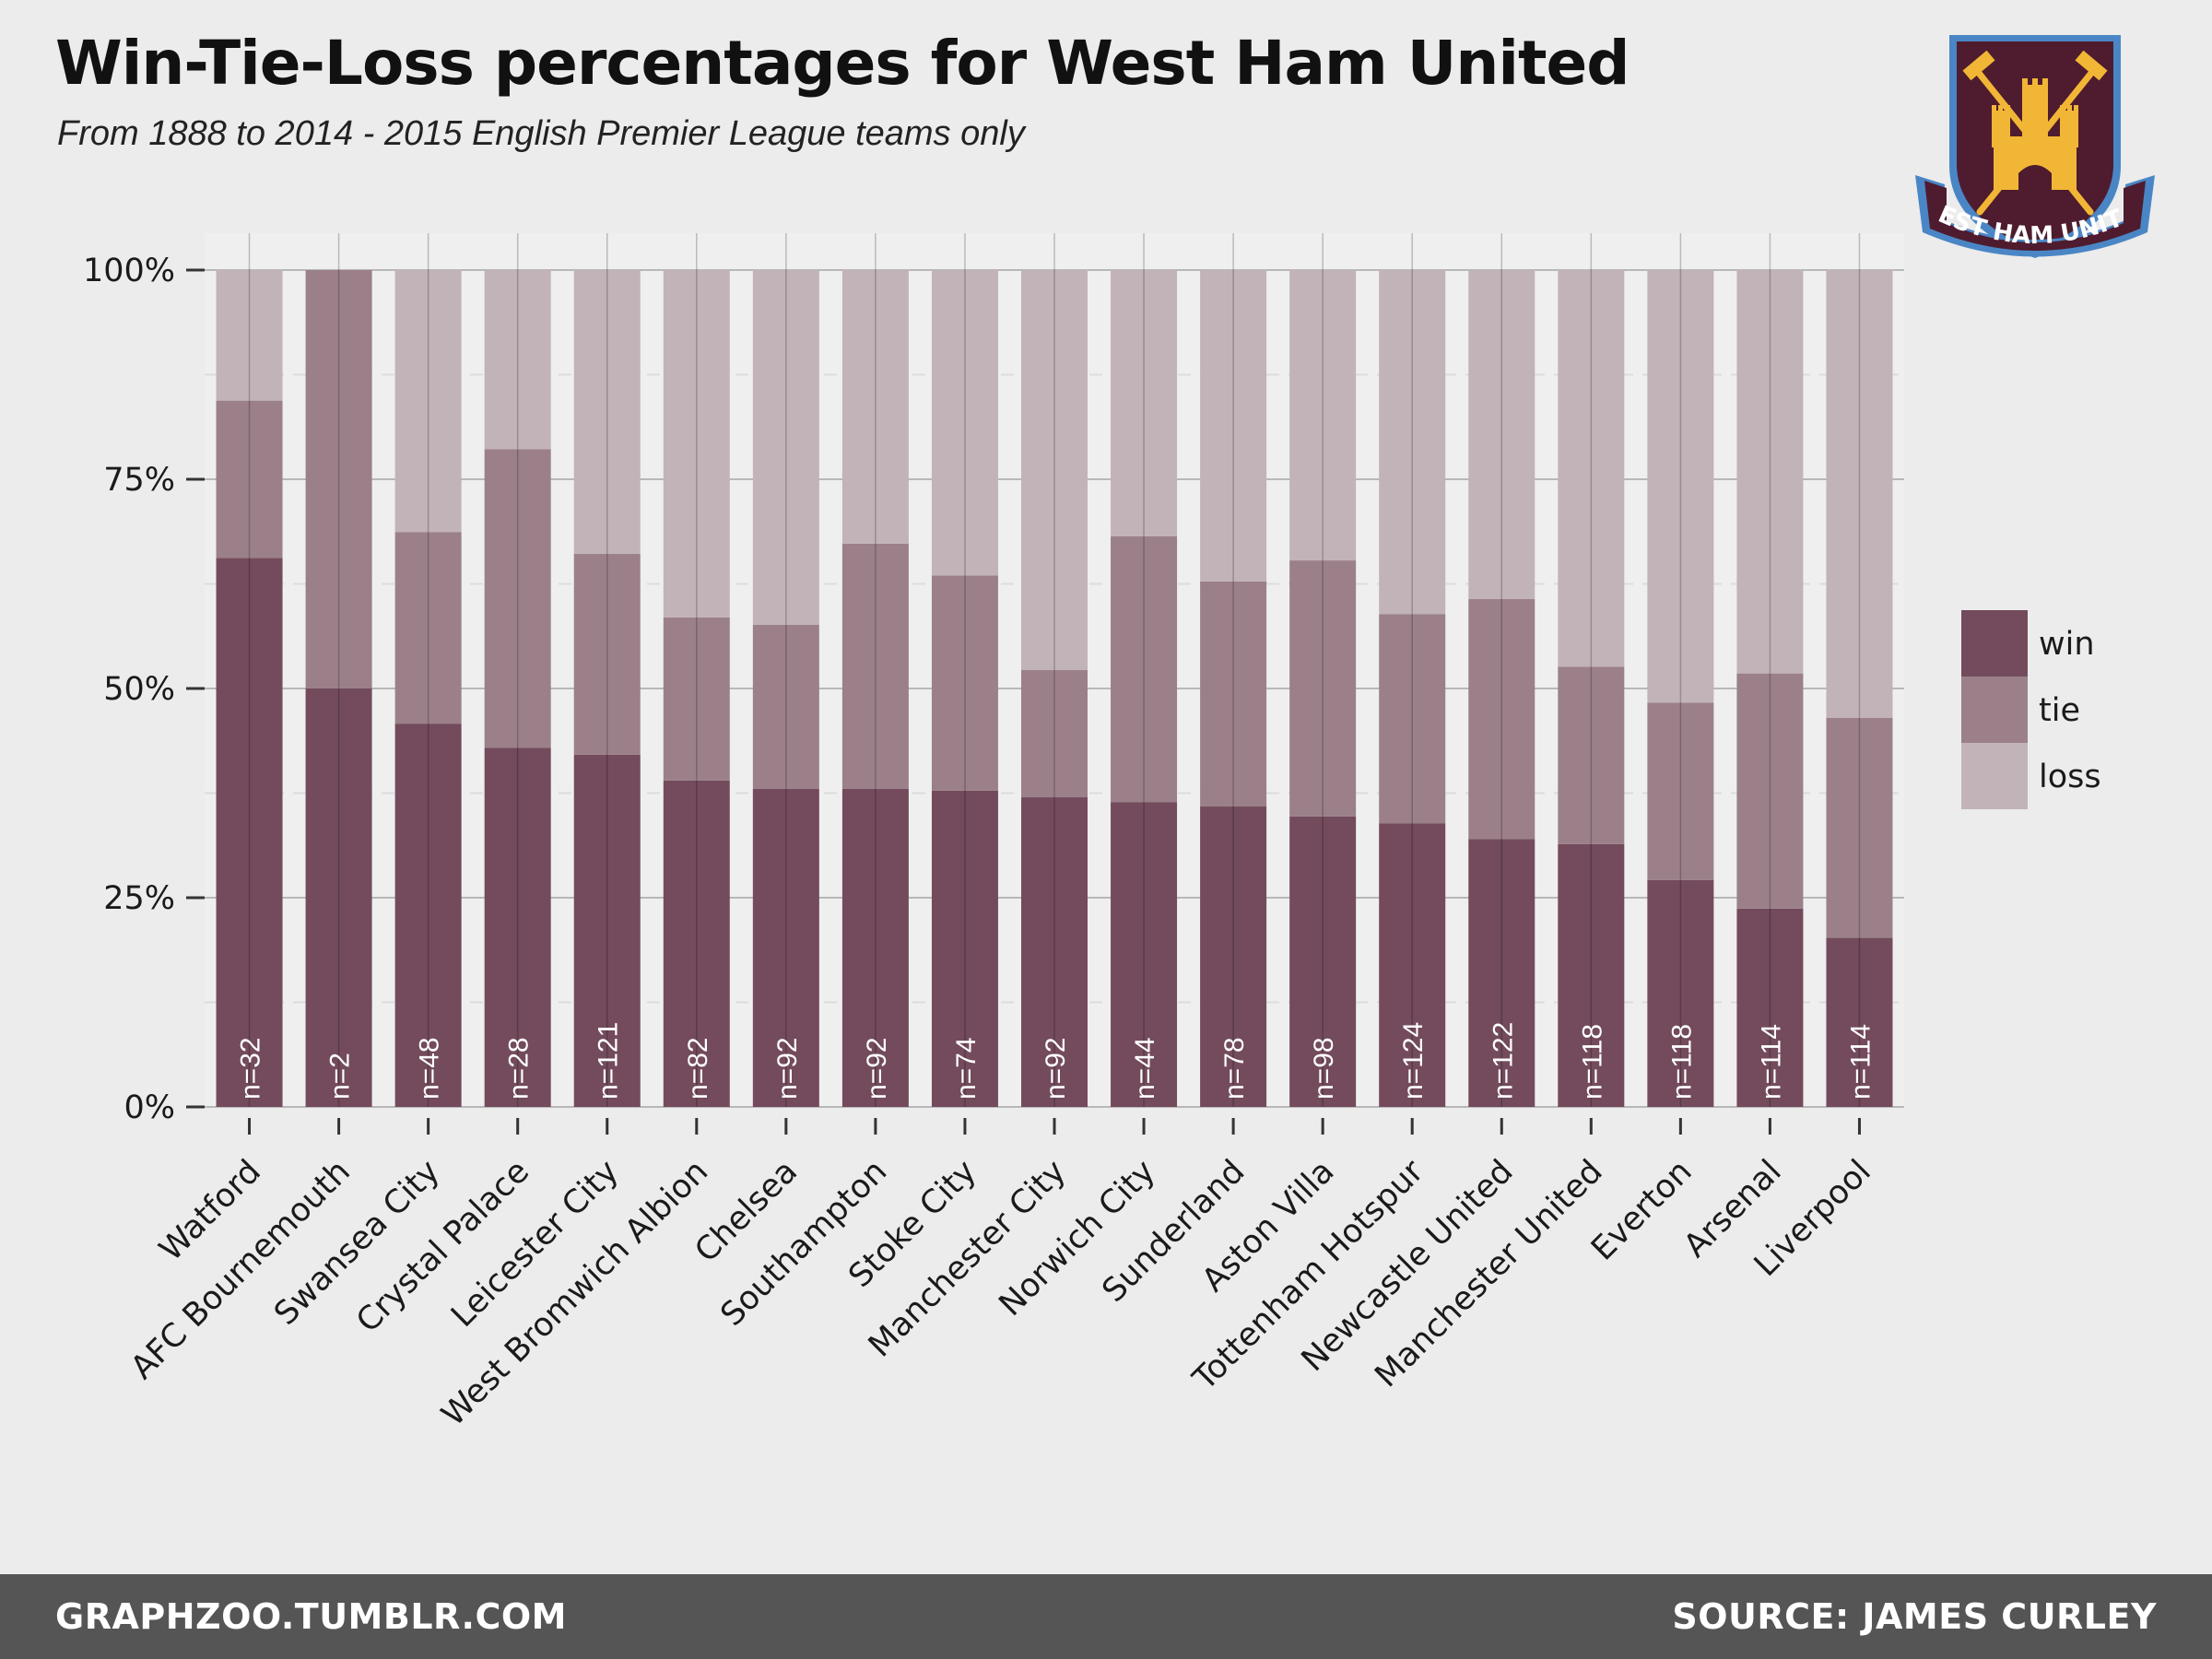 The image size is (2212, 1659). Describe the element at coordinates (139, 480) in the screenshot. I see `y-tick-label: 75%` at that location.